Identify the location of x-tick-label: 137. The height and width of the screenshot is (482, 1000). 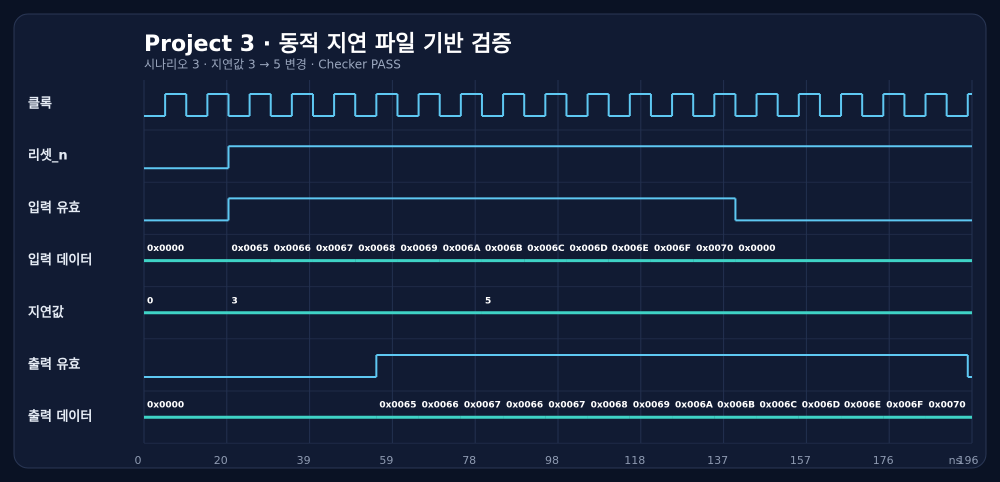
(717, 460).